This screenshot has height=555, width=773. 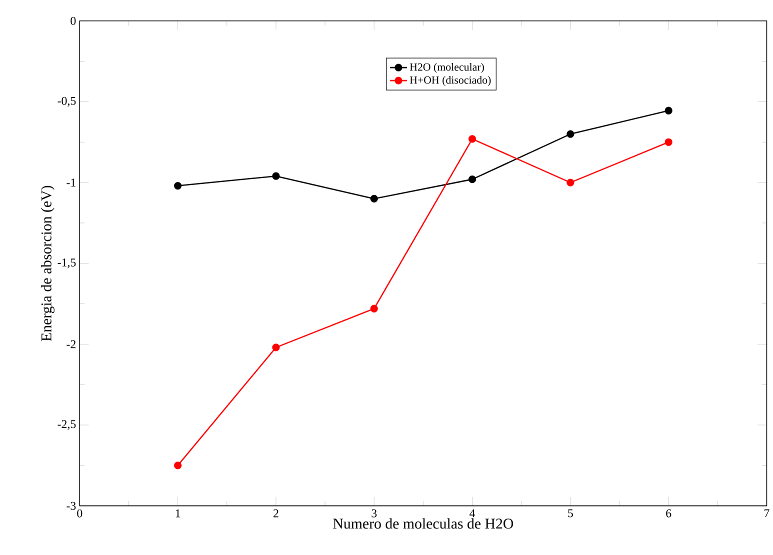 What do you see at coordinates (767, 514) in the screenshot?
I see `x-tick-label: 7` at bounding box center [767, 514].